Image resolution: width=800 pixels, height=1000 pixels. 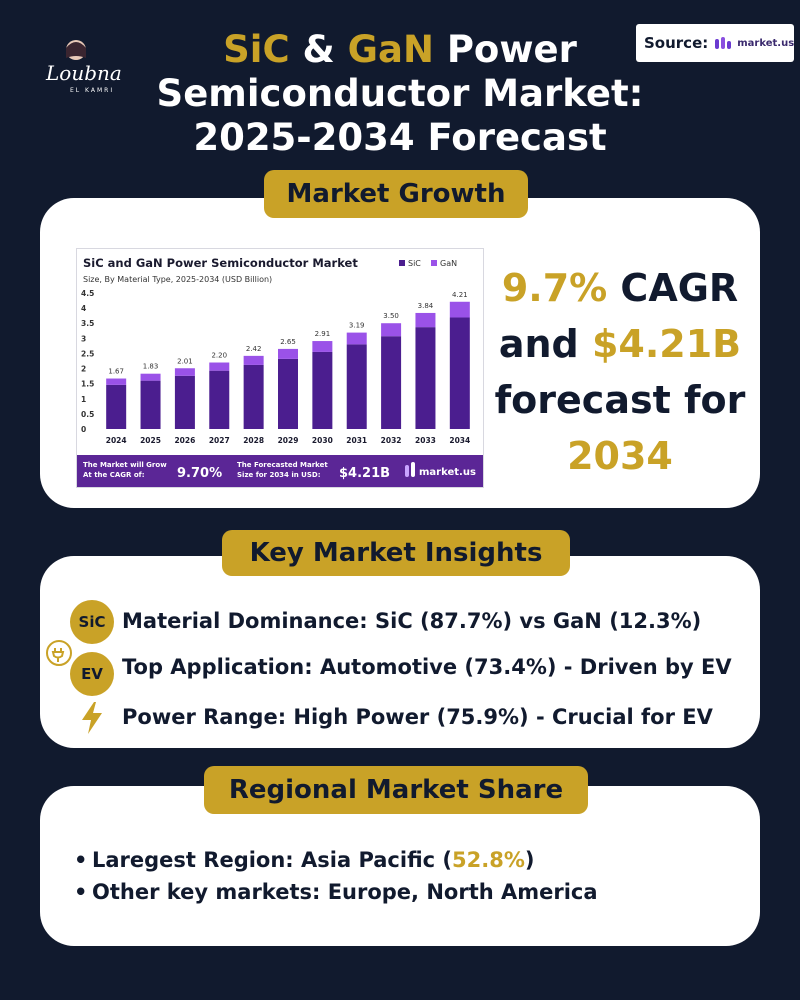 What do you see at coordinates (676, 43) in the screenshot?
I see `source-label: Source:` at bounding box center [676, 43].